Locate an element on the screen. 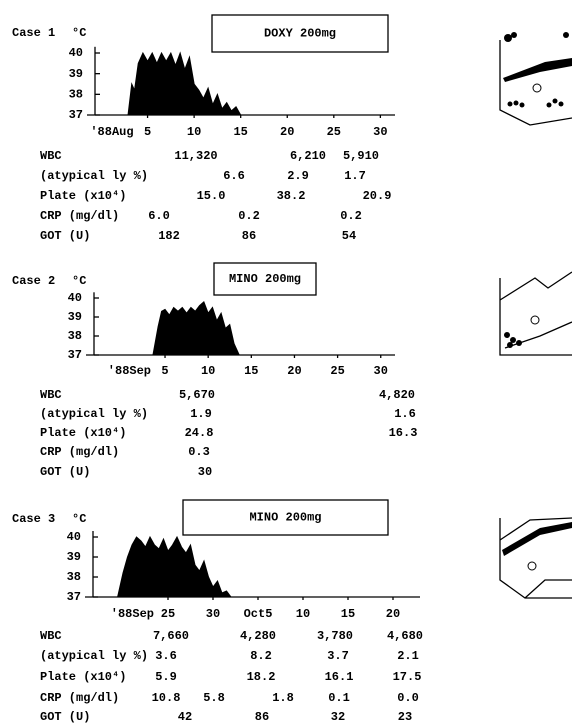 The width and height of the screenshot is (572, 725). cell-value: 16.3 is located at coordinates (403, 433).